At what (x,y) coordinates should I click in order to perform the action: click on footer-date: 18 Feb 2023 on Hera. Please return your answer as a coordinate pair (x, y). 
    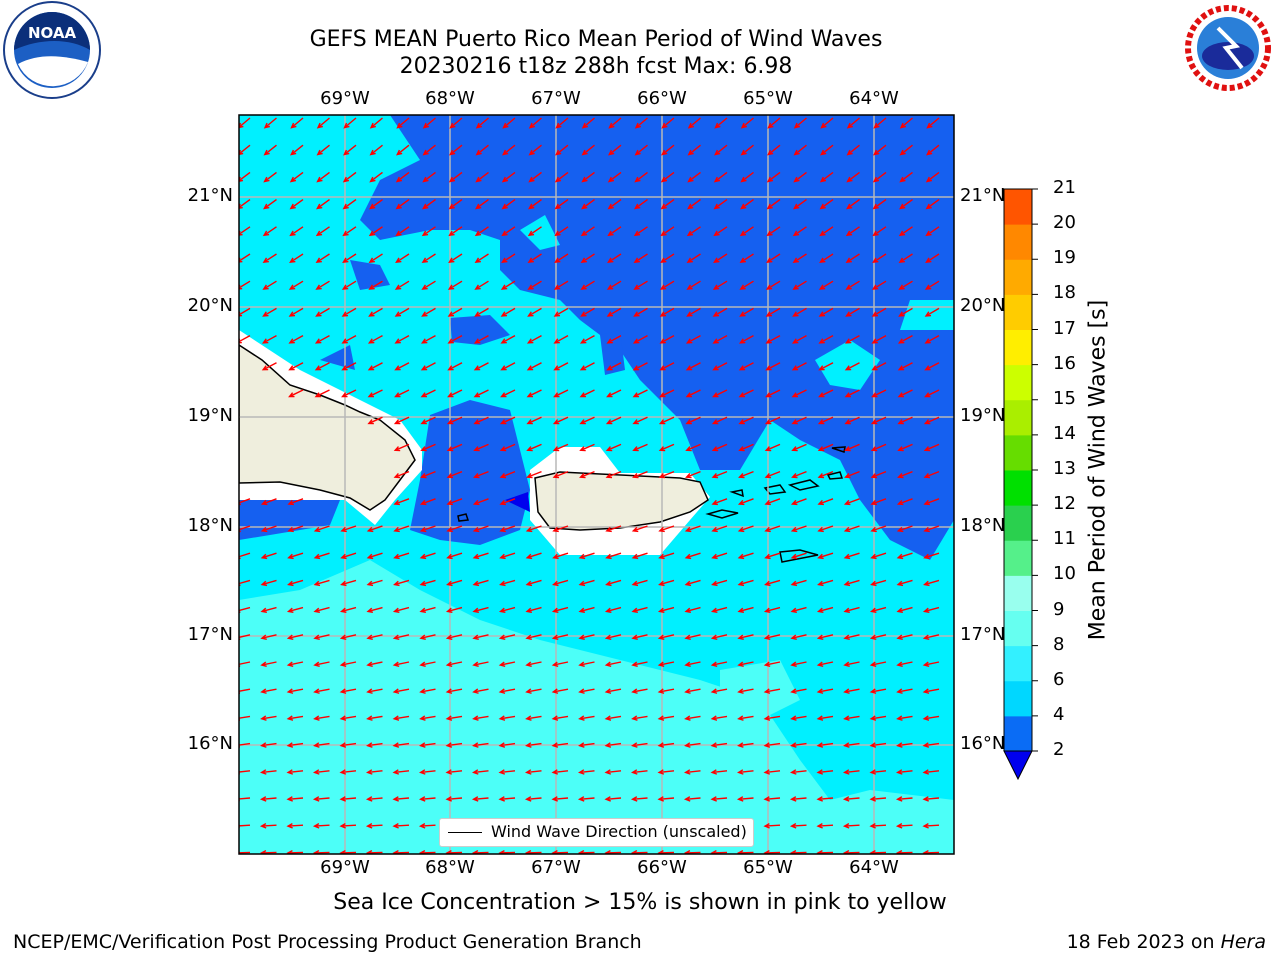
    Looking at the image, I should click on (1166, 942).